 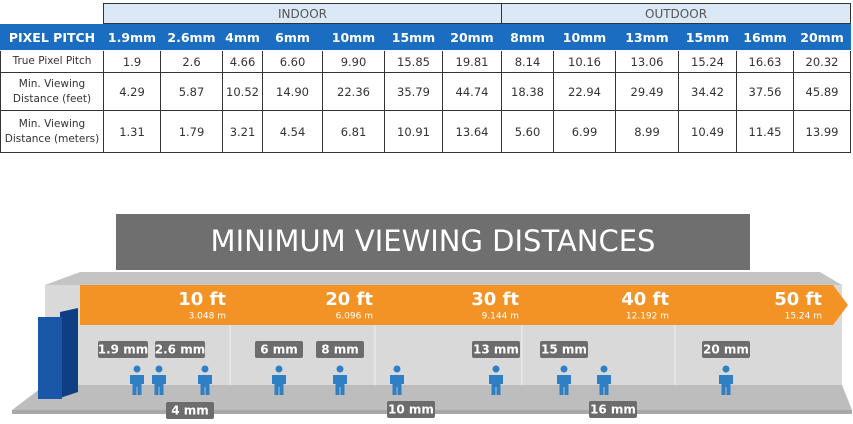 What do you see at coordinates (472, 91) in the screenshot?
I see `value-cell: 44.74` at bounding box center [472, 91].